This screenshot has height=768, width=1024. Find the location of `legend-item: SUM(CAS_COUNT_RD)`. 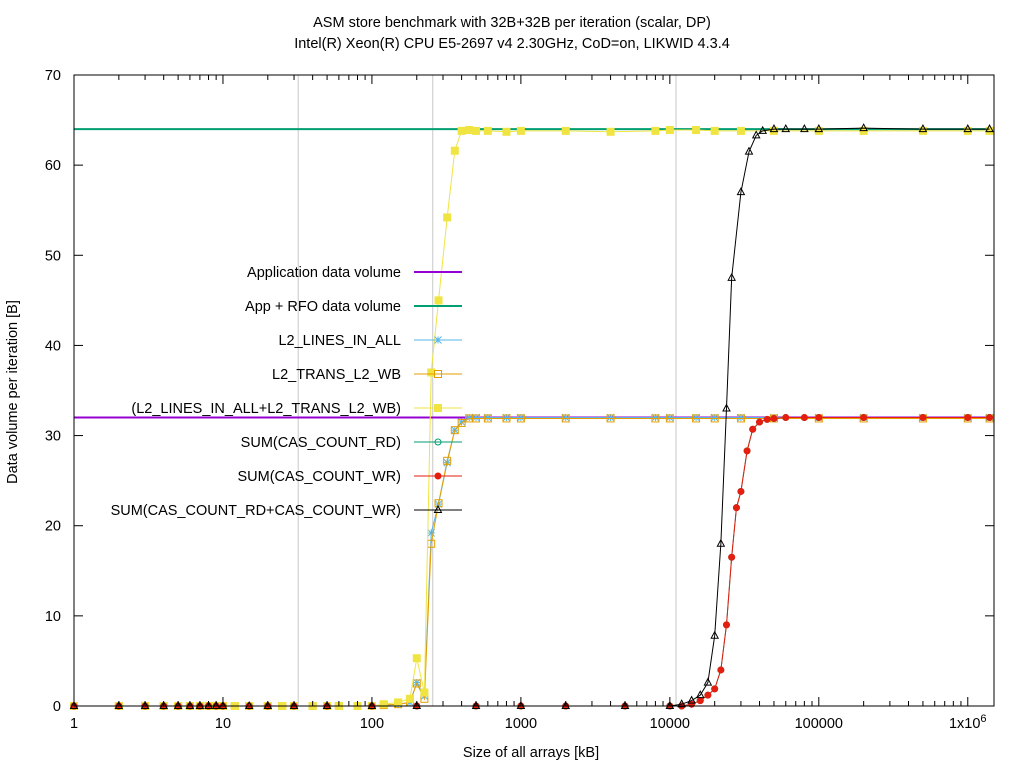

legend-item: SUM(CAS_COUNT_RD) is located at coordinates (351, 443).